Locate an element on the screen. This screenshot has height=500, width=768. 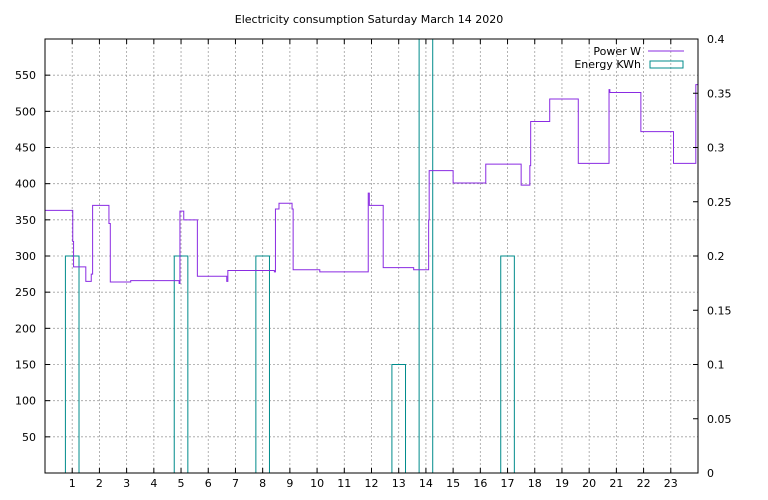
legend-energy-label: Energy KWh is located at coordinates (607, 64).